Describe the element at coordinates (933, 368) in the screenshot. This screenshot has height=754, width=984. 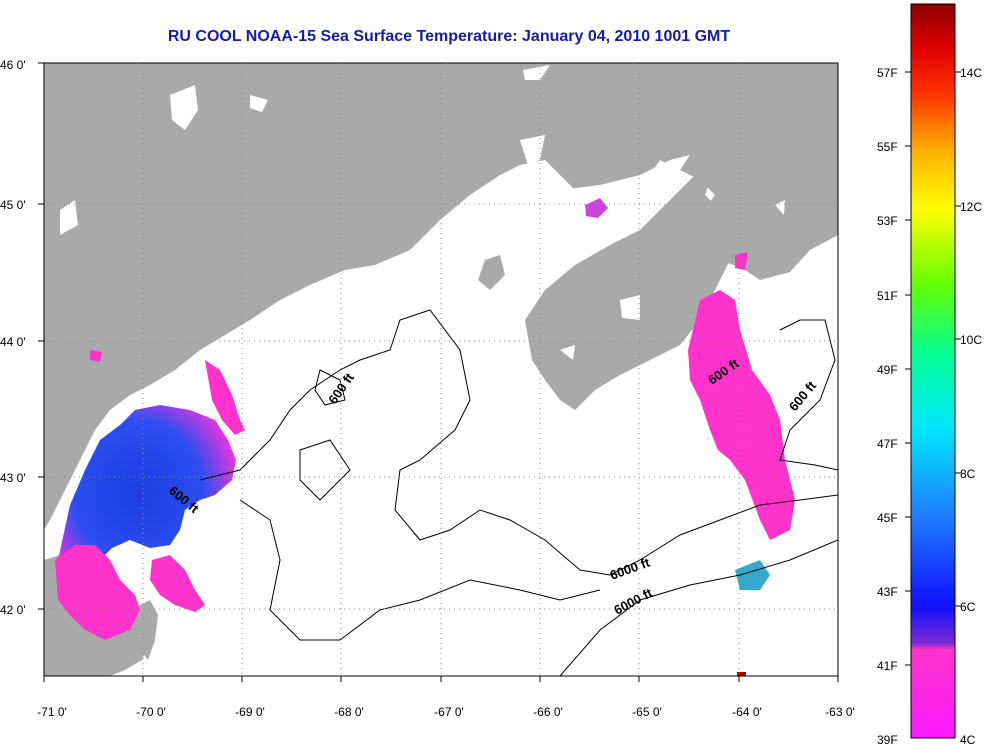
I see `colorbar-ticks` at that location.